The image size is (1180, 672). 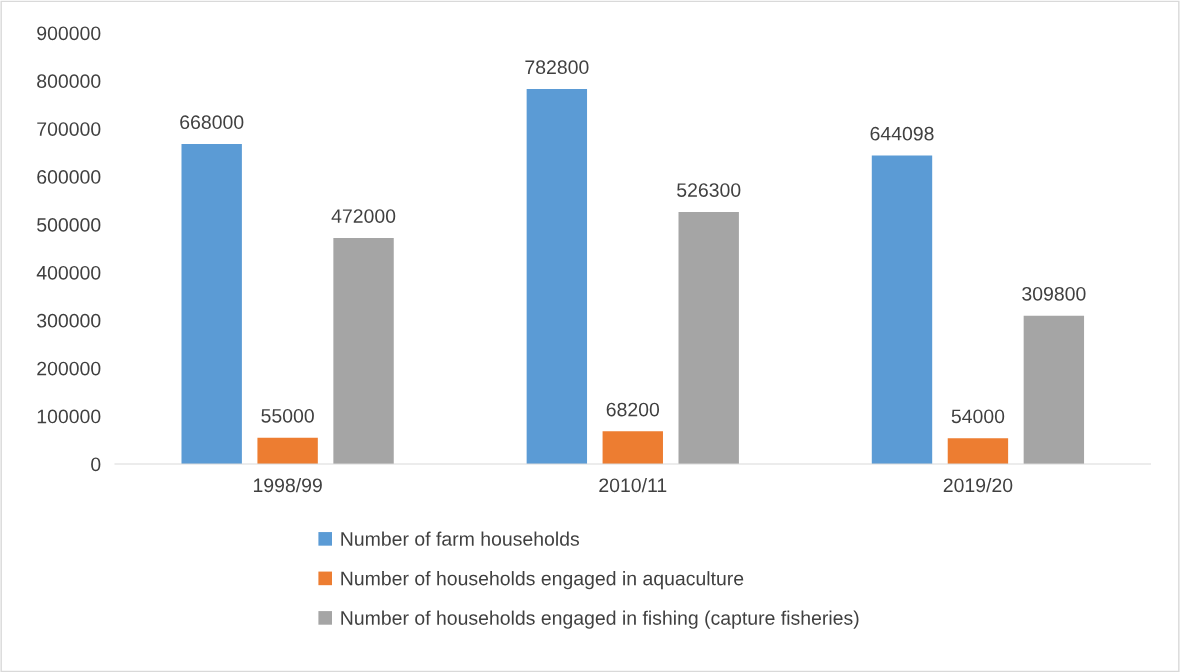 I want to click on data-label: 668000, so click(x=212, y=122).